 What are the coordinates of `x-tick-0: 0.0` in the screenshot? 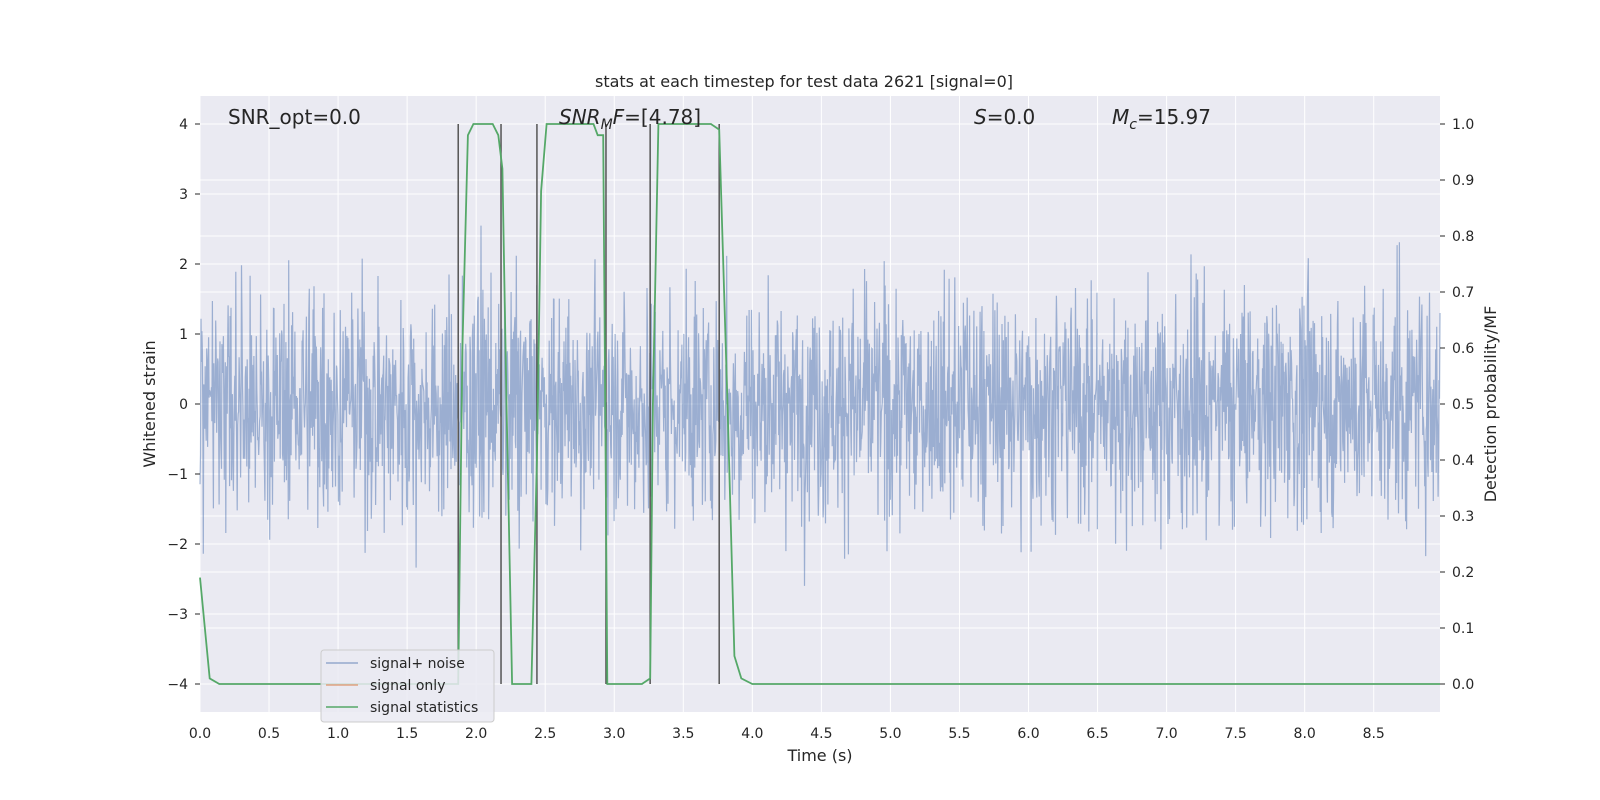 It's located at (200, 734).